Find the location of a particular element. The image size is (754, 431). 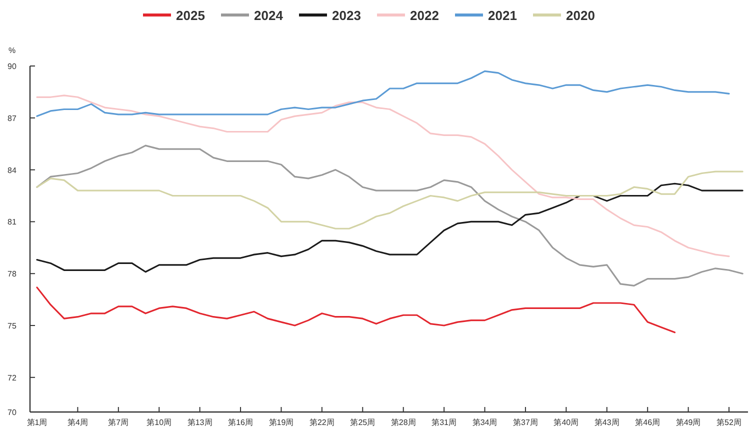

legend-label: 2022 is located at coordinates (424, 15).